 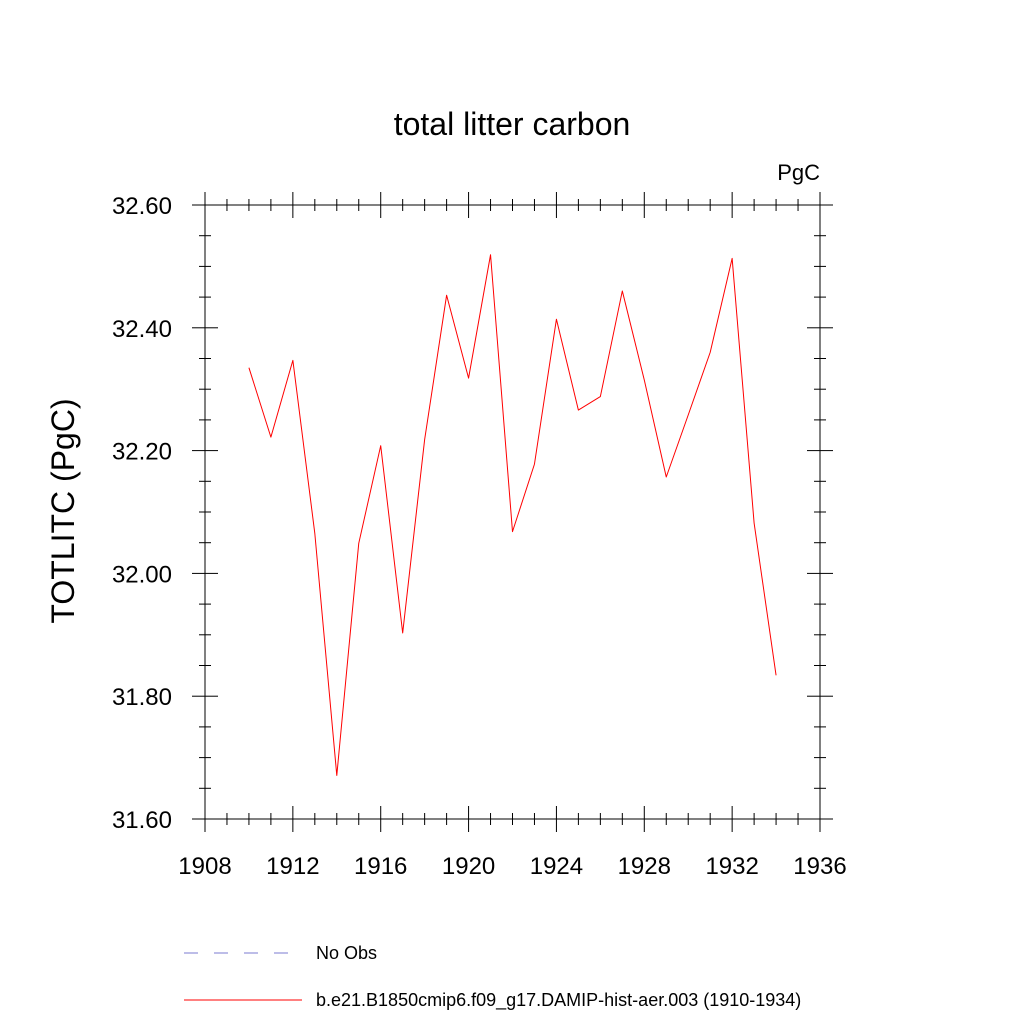 What do you see at coordinates (63, 510) in the screenshot?
I see `y-axis-label: TOTLITC (PgC)` at bounding box center [63, 510].